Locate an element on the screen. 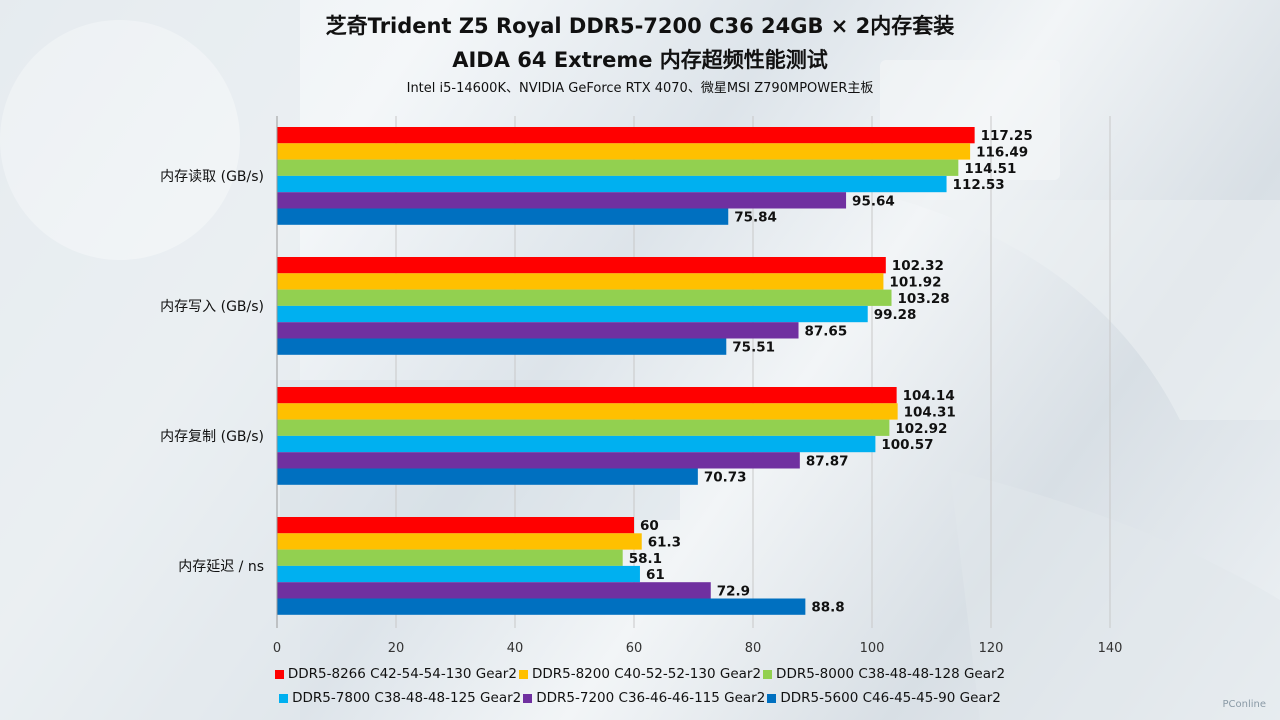 The width and height of the screenshot is (1280, 720). bar-value-label: 112.53 is located at coordinates (979, 185).